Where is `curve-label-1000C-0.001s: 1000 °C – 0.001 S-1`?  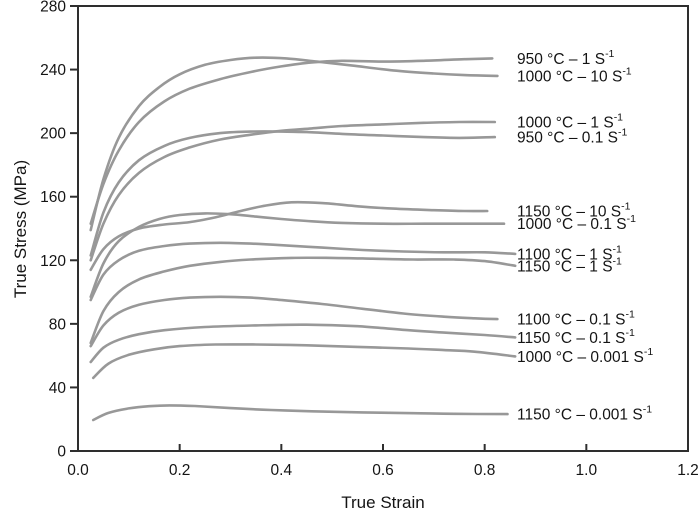
curve-label-1000C-0.001s: 1000 °C – 0.001 S-1 is located at coordinates (585, 356).